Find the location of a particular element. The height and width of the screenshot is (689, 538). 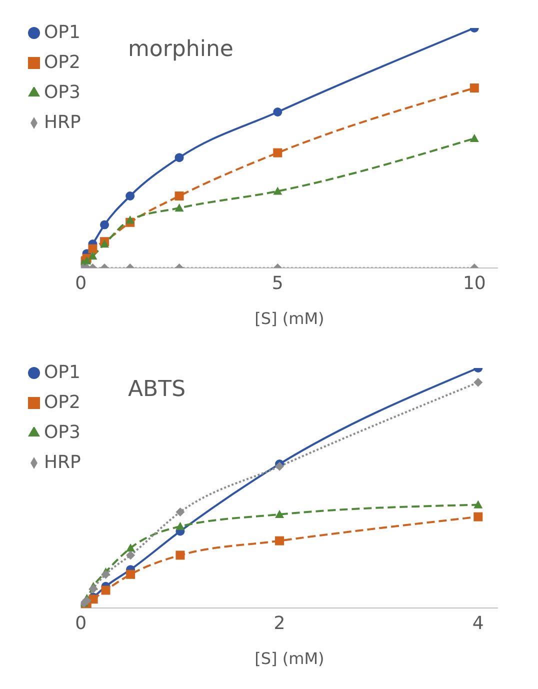

chart-title: morphine is located at coordinates (181, 49).